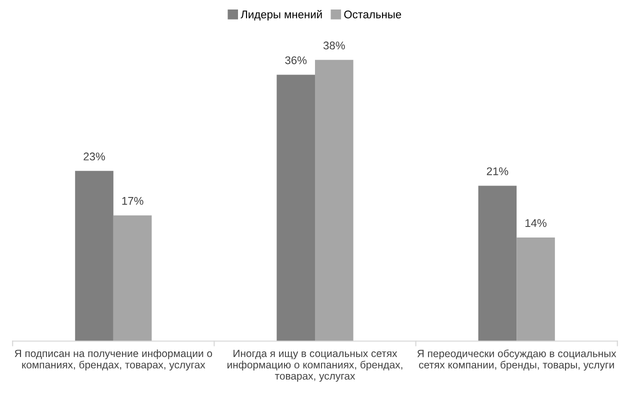 The width and height of the screenshot is (630, 416). What do you see at coordinates (373, 14) in the screenshot?
I see `legend-label: Остальные` at bounding box center [373, 14].